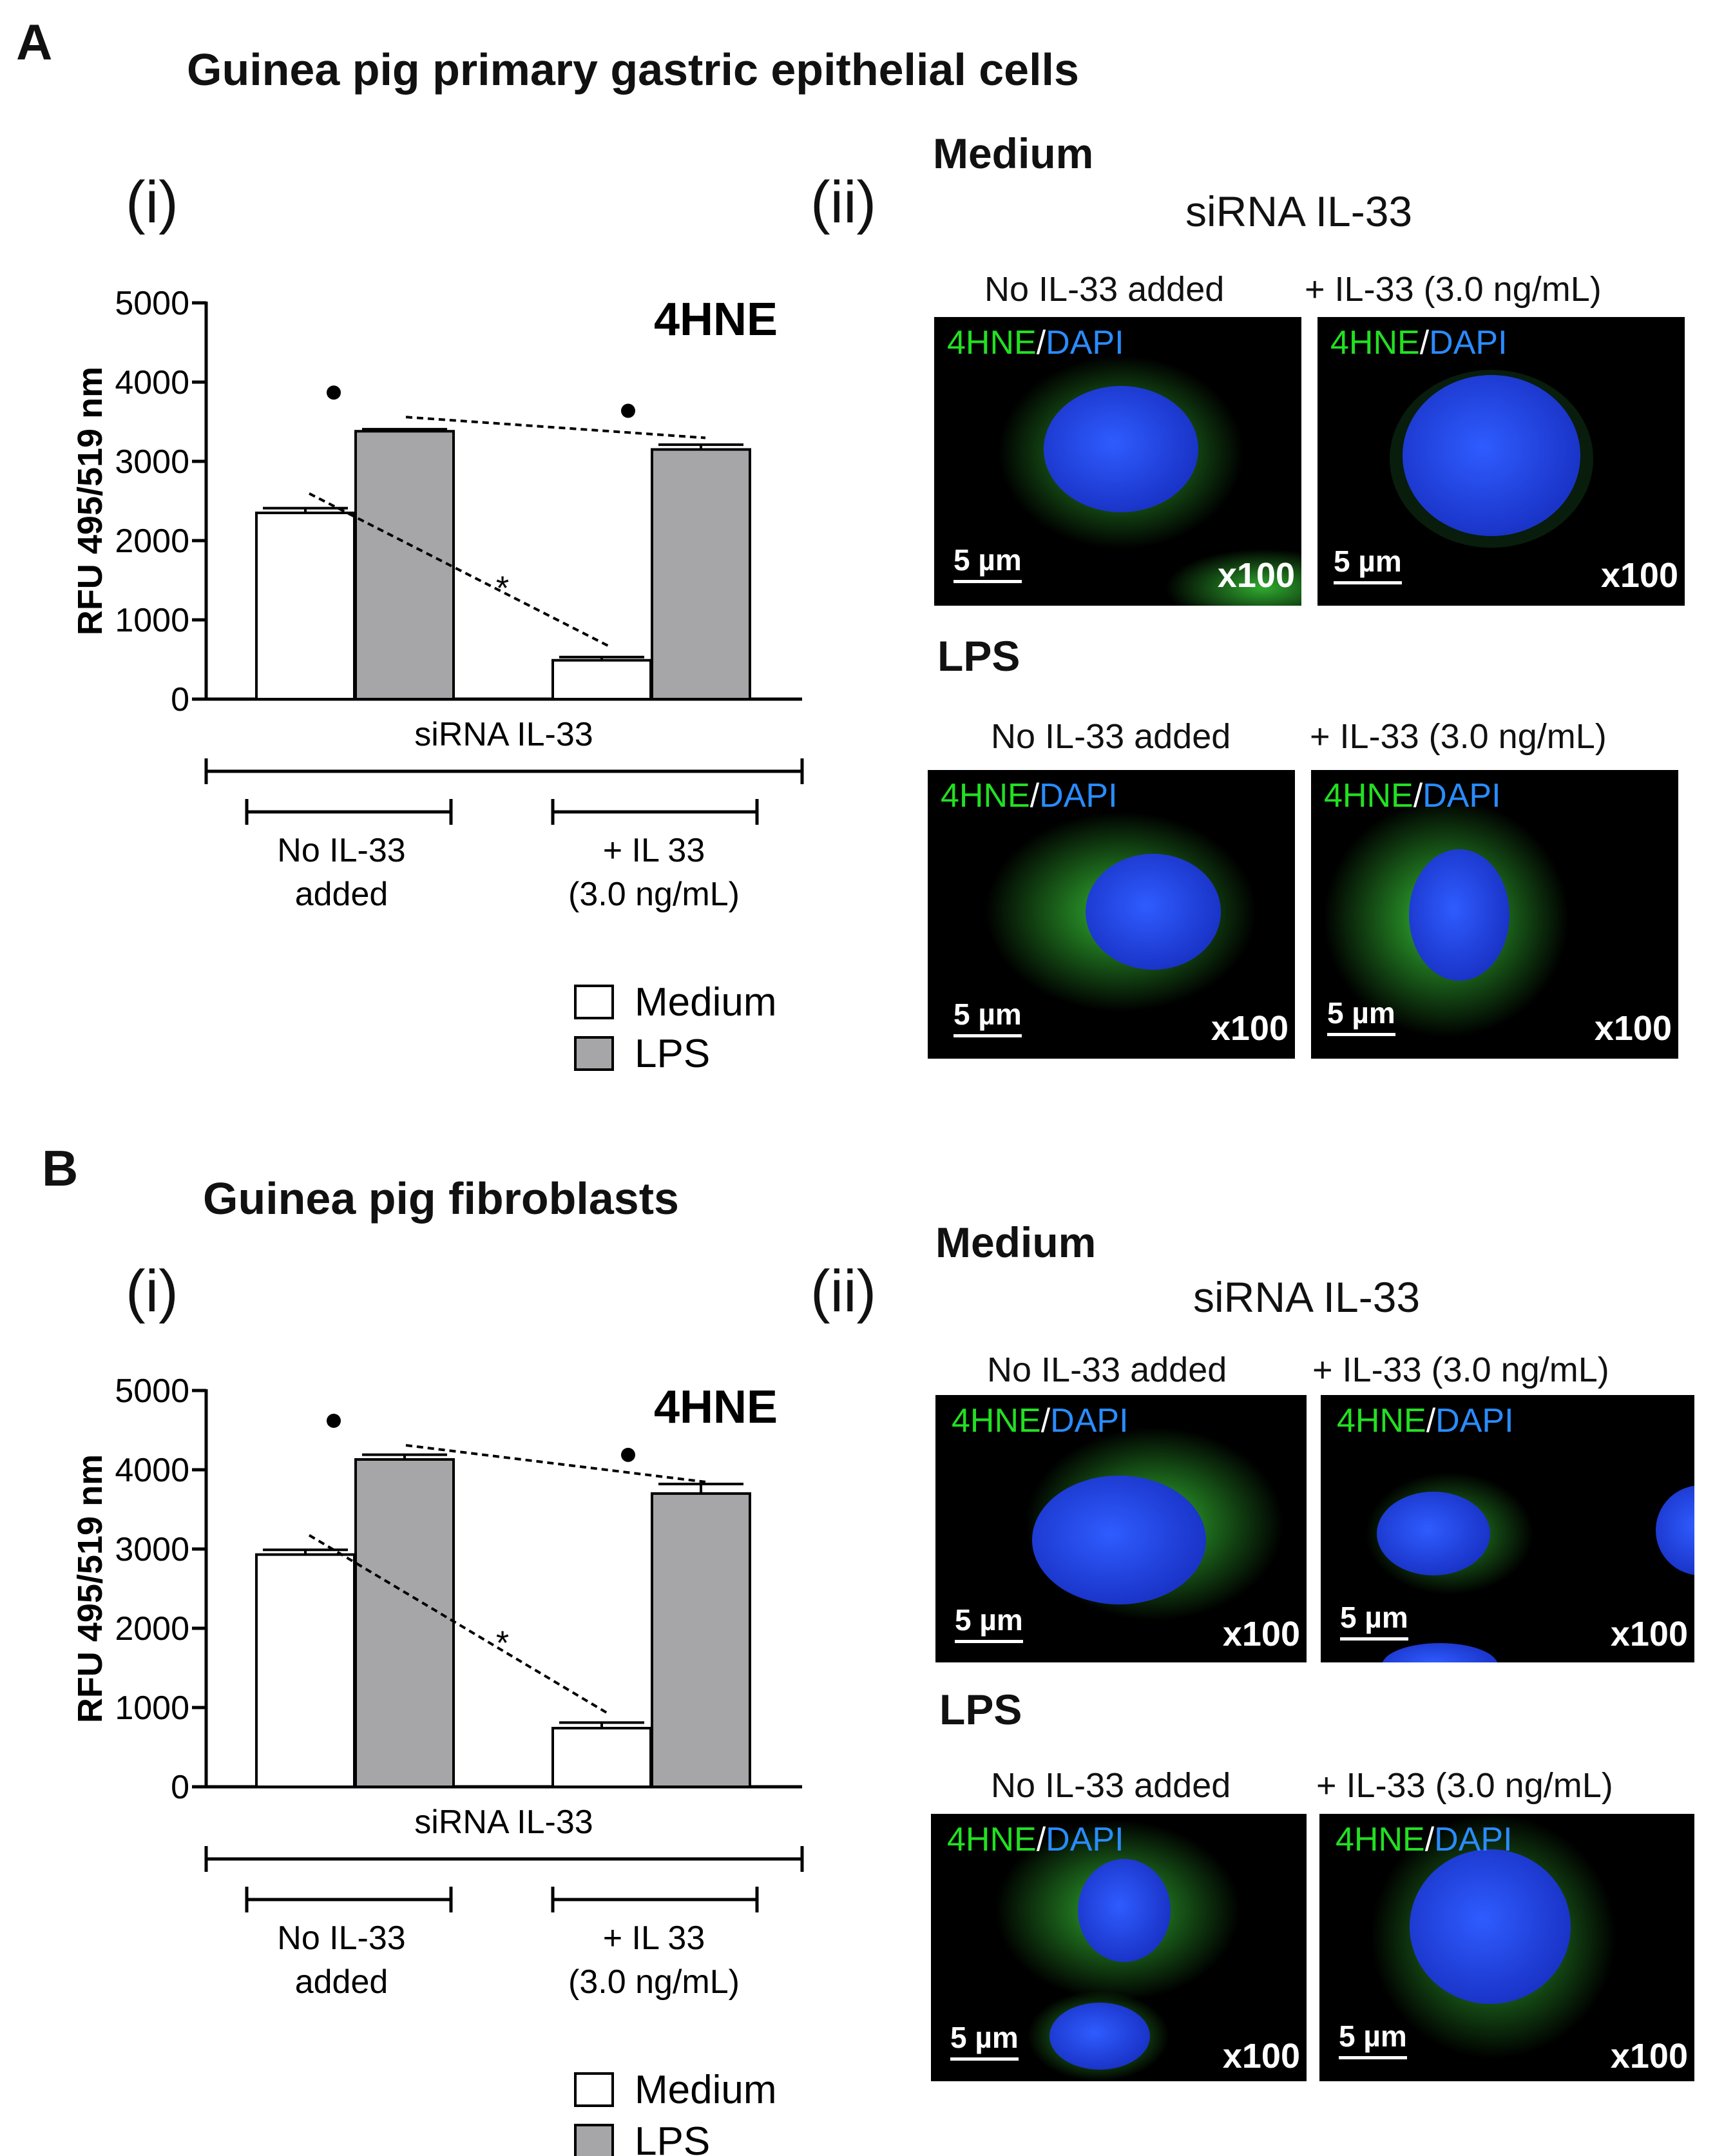 This screenshot has height=2156, width=1715. I want to click on panel-letter-a: A, so click(34, 42).